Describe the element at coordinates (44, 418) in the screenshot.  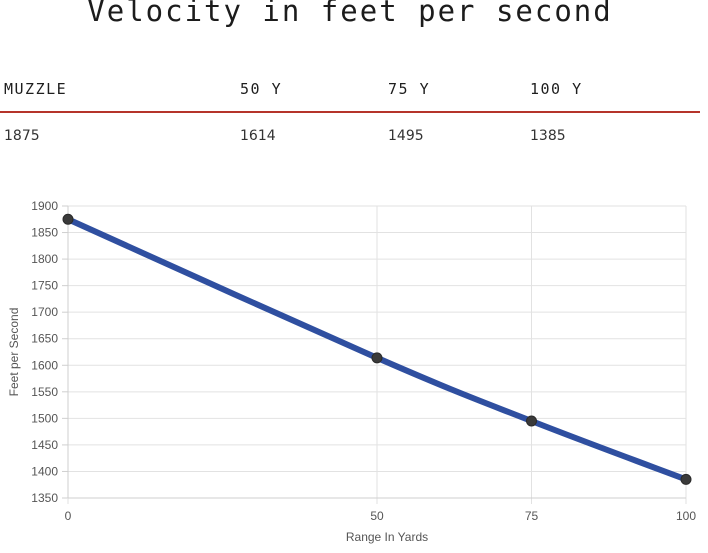
I see `y-tick-label: 1500` at that location.